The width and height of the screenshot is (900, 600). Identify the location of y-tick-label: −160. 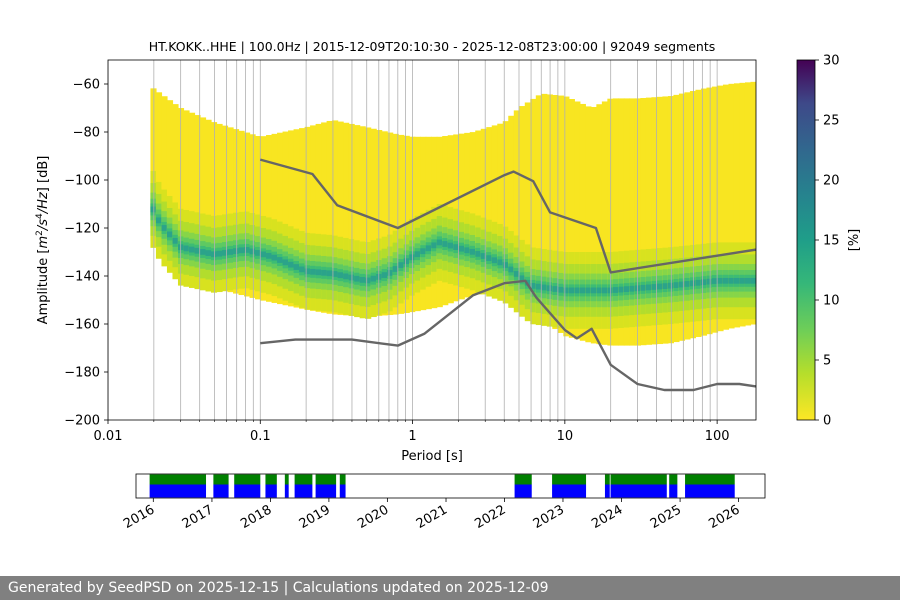
(82, 325).